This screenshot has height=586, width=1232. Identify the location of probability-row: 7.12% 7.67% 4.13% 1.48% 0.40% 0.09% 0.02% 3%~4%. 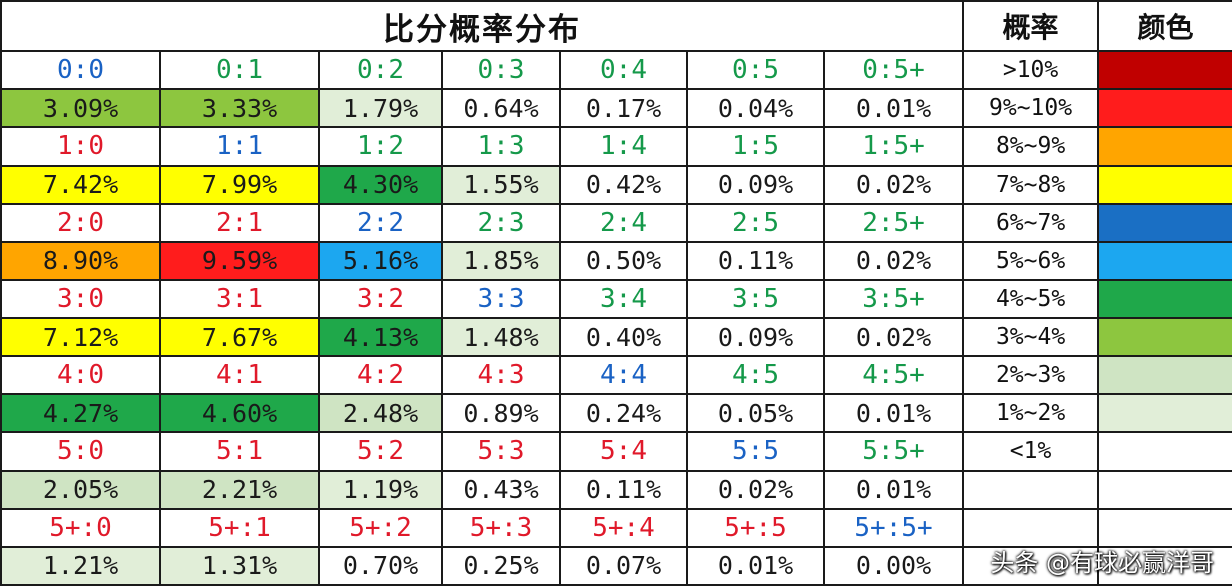
(616, 337).